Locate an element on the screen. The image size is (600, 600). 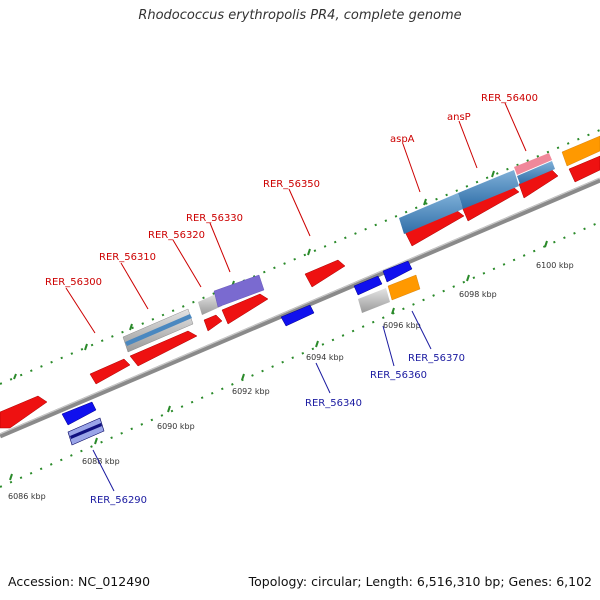
gene-label: RER_56400 is located at coordinates (509, 98).